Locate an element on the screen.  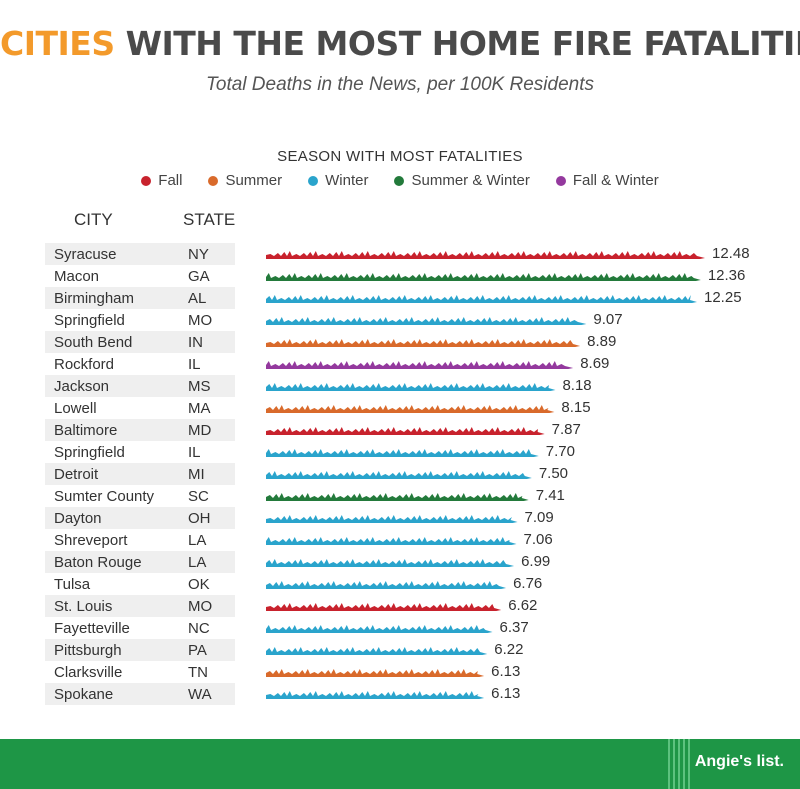
table-row: Fayetteville NC is located at coordinates (140, 628).